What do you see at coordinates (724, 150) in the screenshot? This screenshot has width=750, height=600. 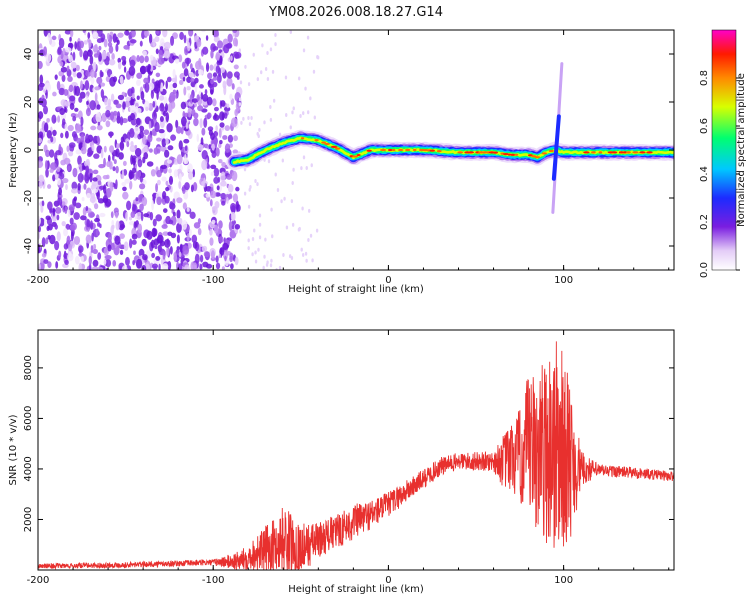 I see `colorbar-gradient` at bounding box center [724, 150].